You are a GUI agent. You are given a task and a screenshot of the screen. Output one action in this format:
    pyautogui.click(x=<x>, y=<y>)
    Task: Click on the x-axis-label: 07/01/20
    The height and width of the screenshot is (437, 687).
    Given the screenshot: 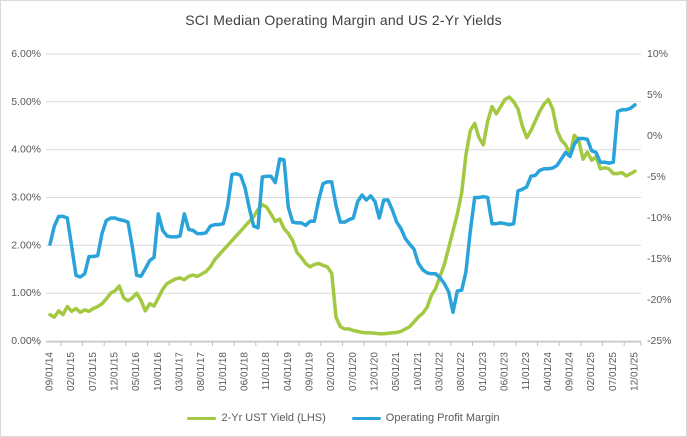 What is the action you would take?
    pyautogui.click(x=353, y=371)
    